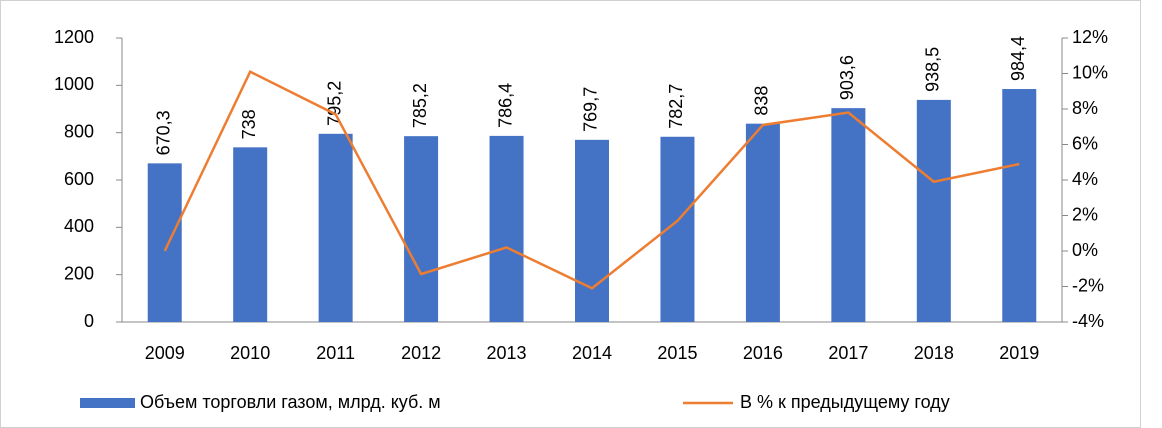 This screenshot has width=1162, height=428. I want to click on x-tick-label: 2010, so click(250, 353).